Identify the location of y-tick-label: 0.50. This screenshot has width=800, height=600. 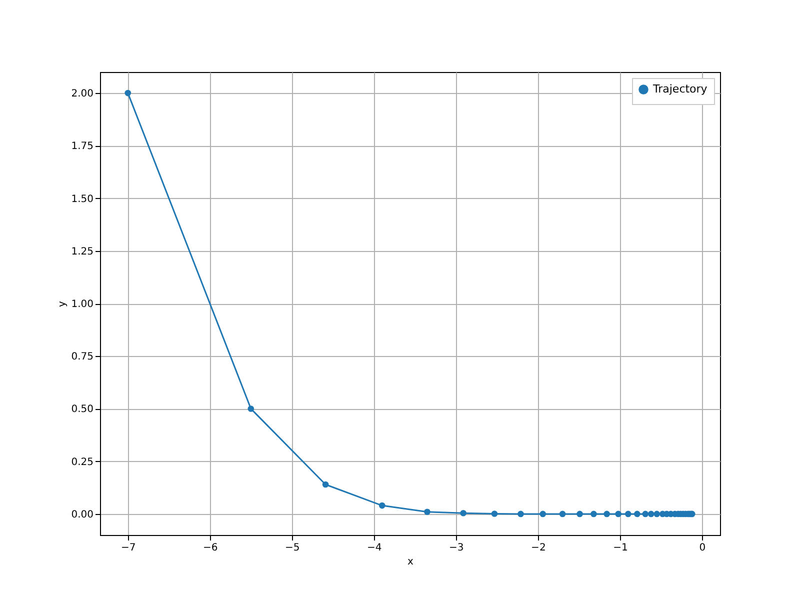
(82, 410).